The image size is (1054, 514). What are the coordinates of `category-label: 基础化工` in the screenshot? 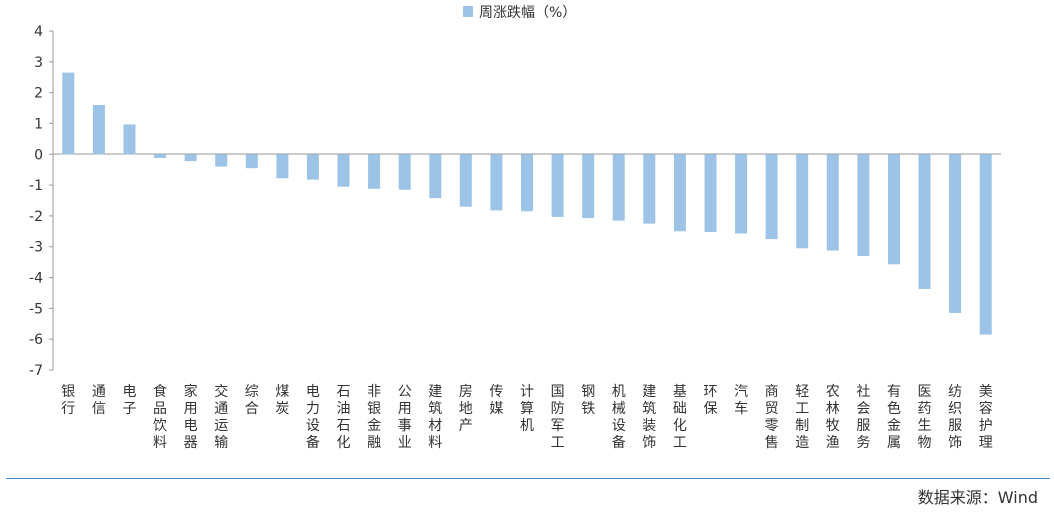 It's located at (680, 417).